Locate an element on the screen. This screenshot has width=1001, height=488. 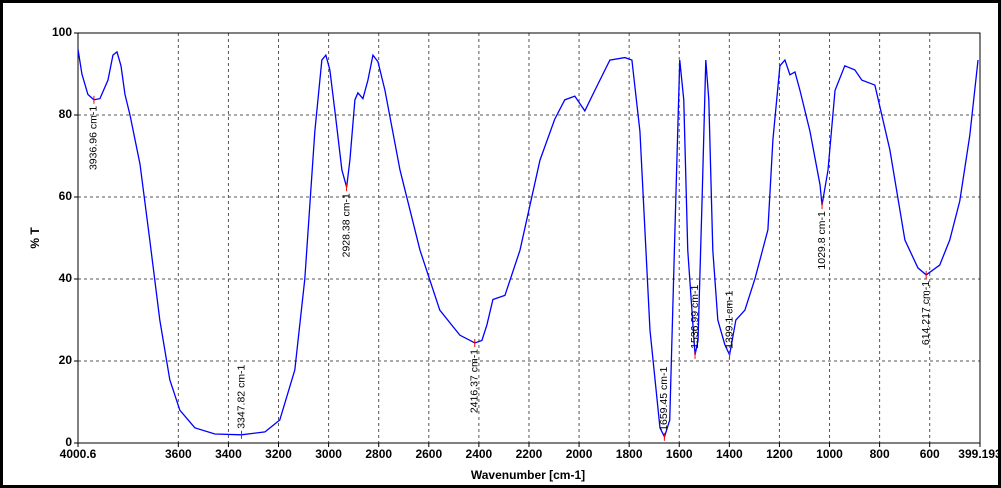
x-tick-label: 1600 is located at coordinates (679, 454).